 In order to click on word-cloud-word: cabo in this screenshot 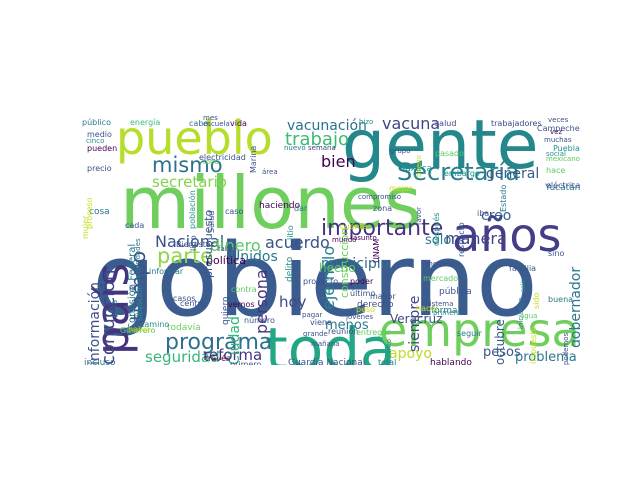, I will do `click(199, 123)`.